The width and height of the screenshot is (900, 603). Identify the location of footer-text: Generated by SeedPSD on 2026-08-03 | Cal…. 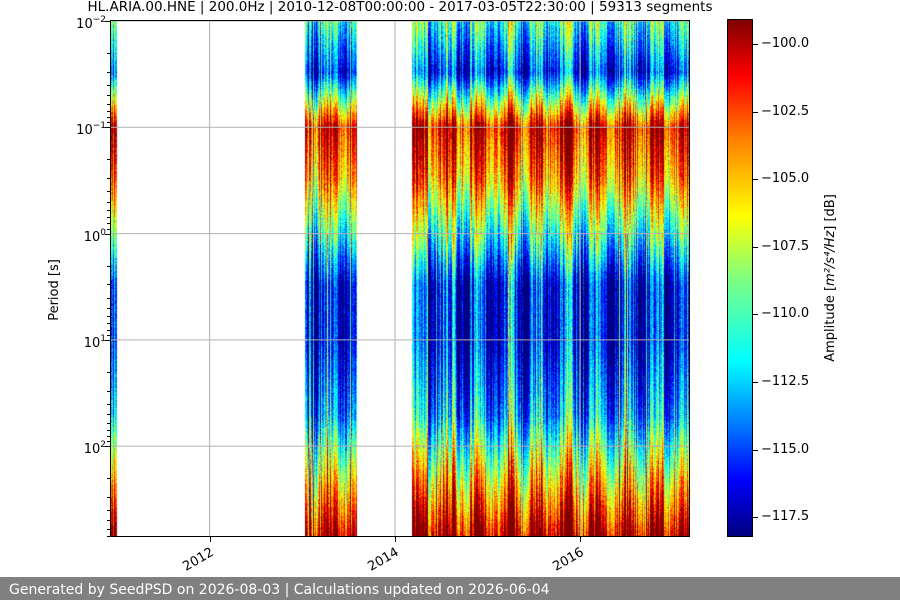
(279, 590).